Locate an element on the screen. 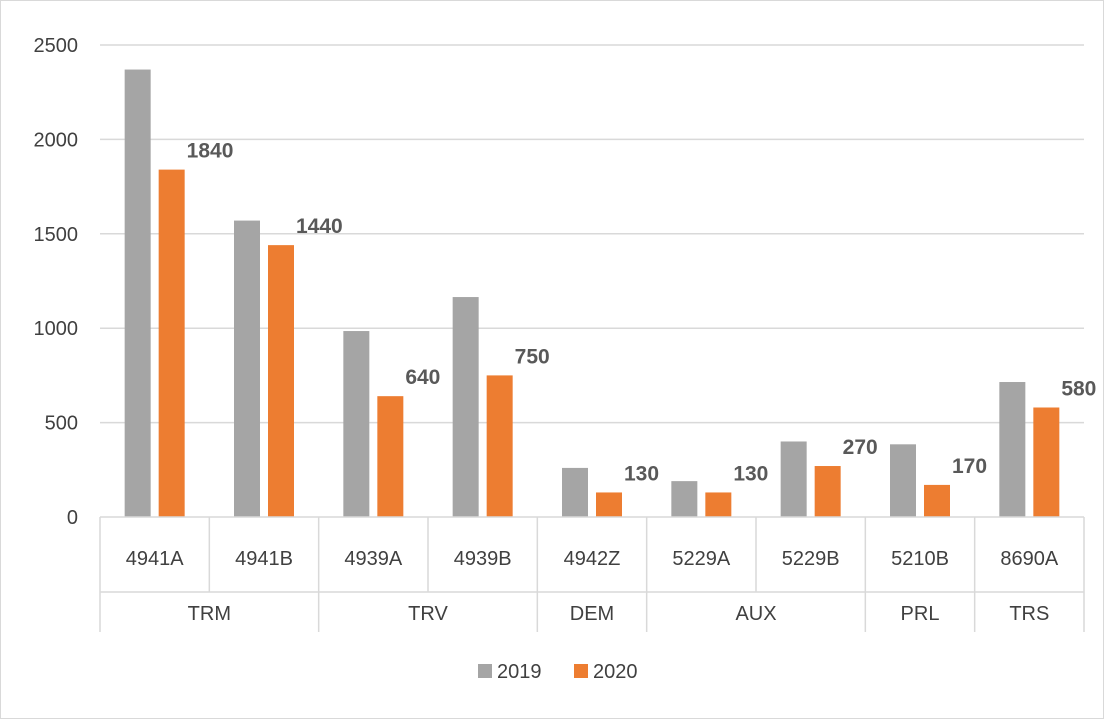 Image resolution: width=1104 pixels, height=719 pixels. y-tick-label: 500 is located at coordinates (61, 424).